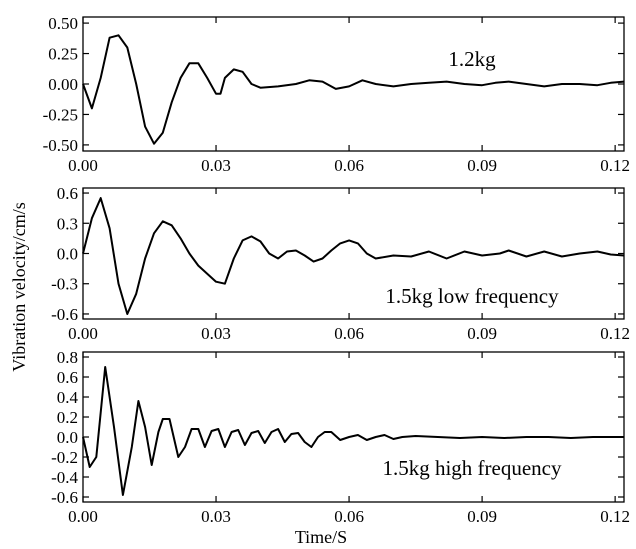 This screenshot has height=549, width=636. Describe the element at coordinates (60, 114) in the screenshot. I see `y-tick-label: -0.25` at that location.